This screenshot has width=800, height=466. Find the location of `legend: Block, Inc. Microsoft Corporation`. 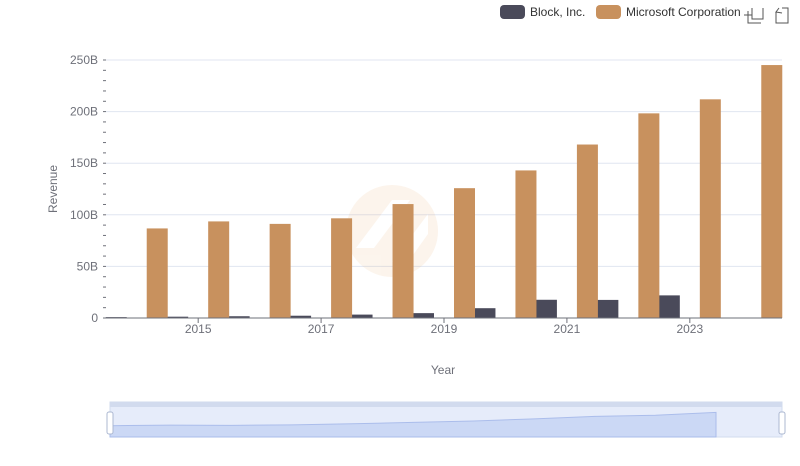

legend: Block, Inc. Microsoft Corporation is located at coordinates (620, 12).